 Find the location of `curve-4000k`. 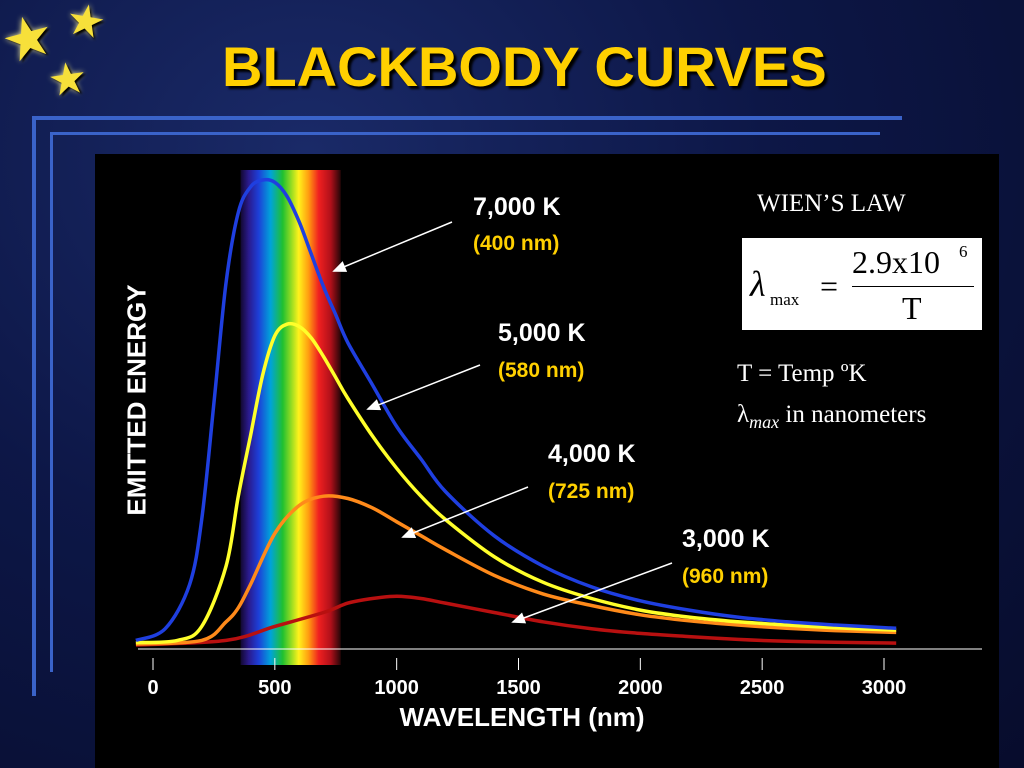

curve-4000k is located at coordinates (516, 570).